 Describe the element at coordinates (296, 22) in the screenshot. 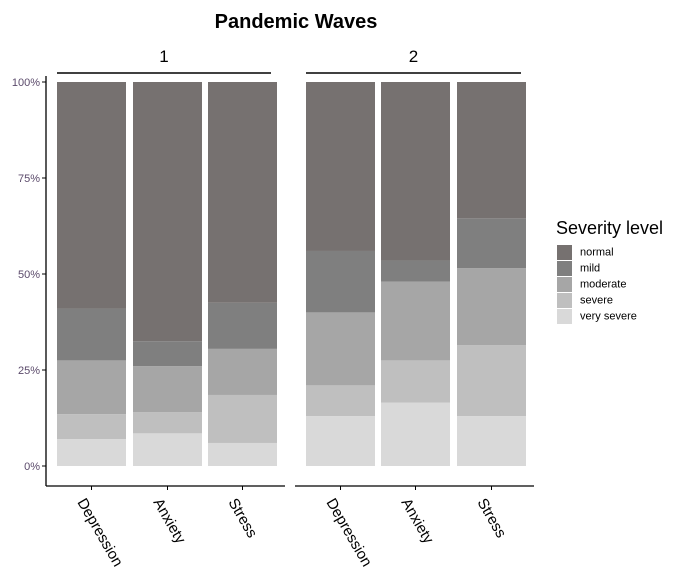

I see `chart-title: Pandemic Waves` at that location.